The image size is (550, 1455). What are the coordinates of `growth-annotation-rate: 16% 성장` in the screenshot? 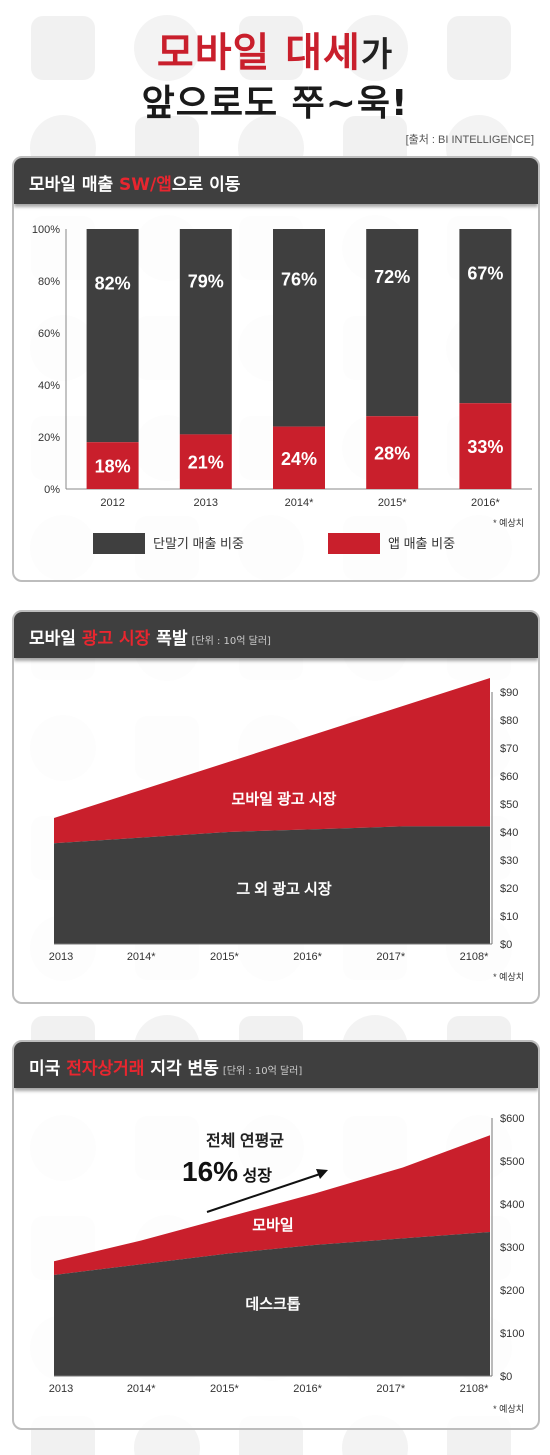 It's located at (227, 1171).